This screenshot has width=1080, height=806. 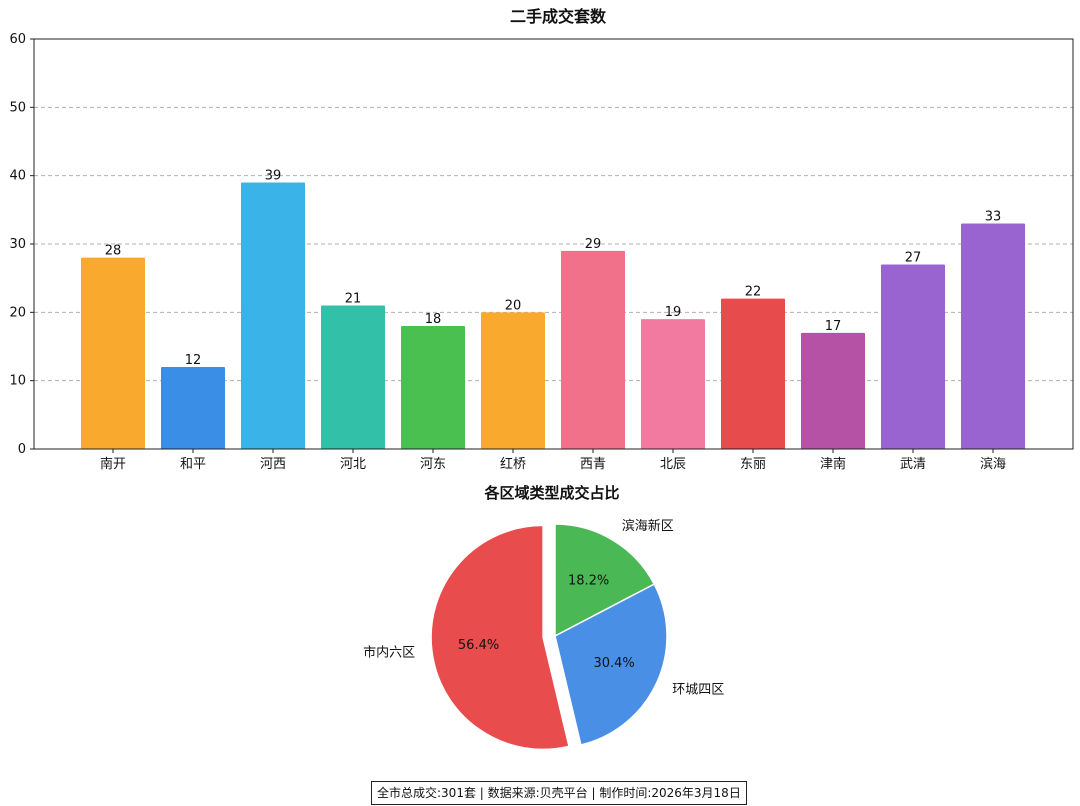 I want to click on y-tick-label: 20, so click(x=17, y=312).